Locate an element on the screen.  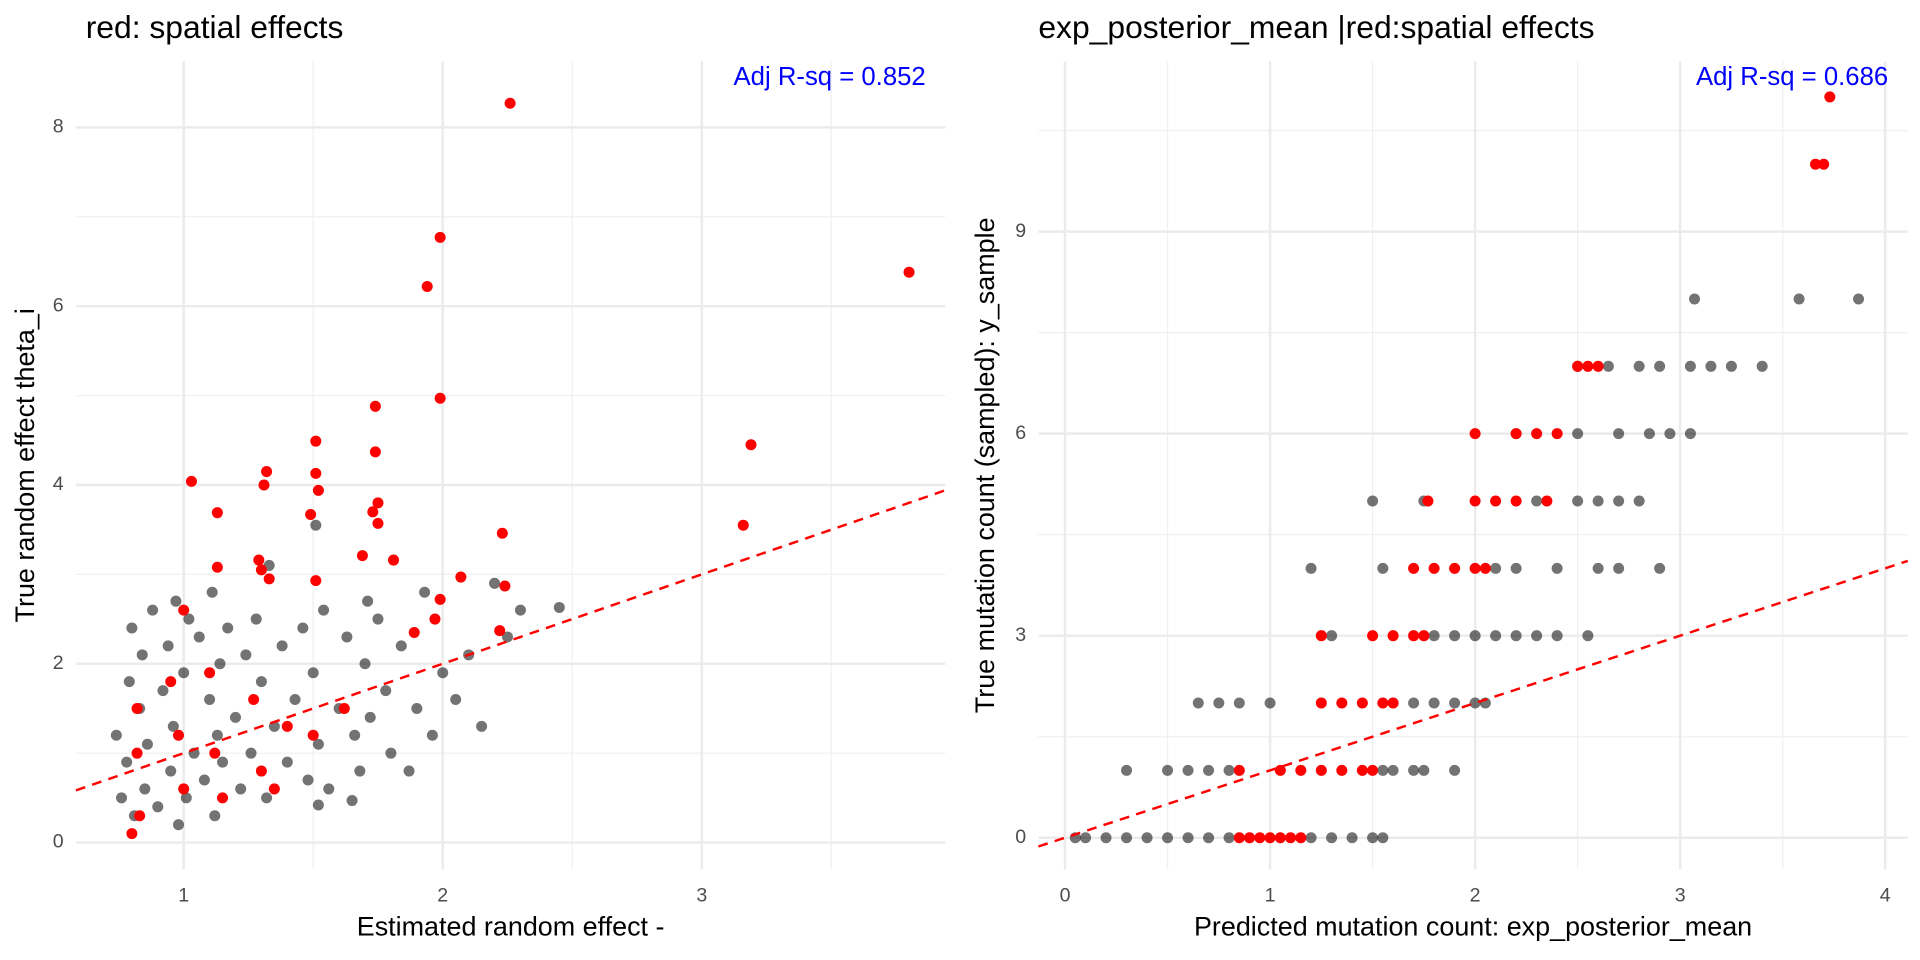
y-tick-label: 4 is located at coordinates (58, 484).